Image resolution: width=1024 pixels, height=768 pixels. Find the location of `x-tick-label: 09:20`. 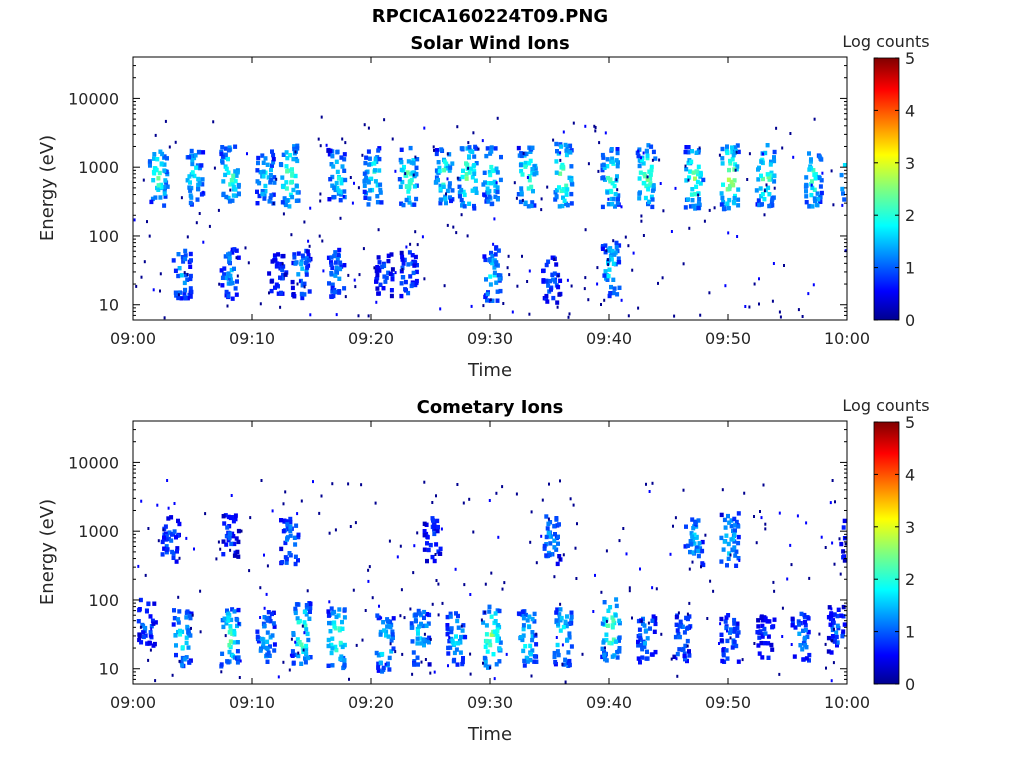

x-tick-label: 09:20 is located at coordinates (371, 338).